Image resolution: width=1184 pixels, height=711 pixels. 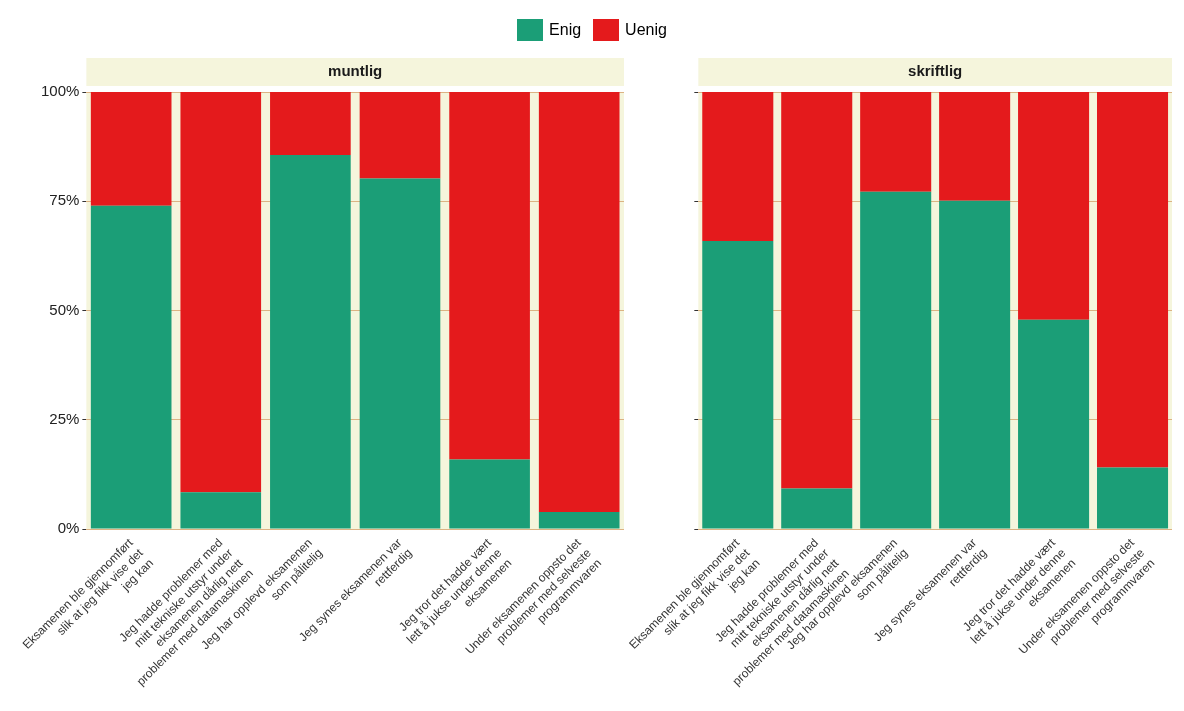 I want to click on chart-title: skriftlig, so click(x=935, y=71).